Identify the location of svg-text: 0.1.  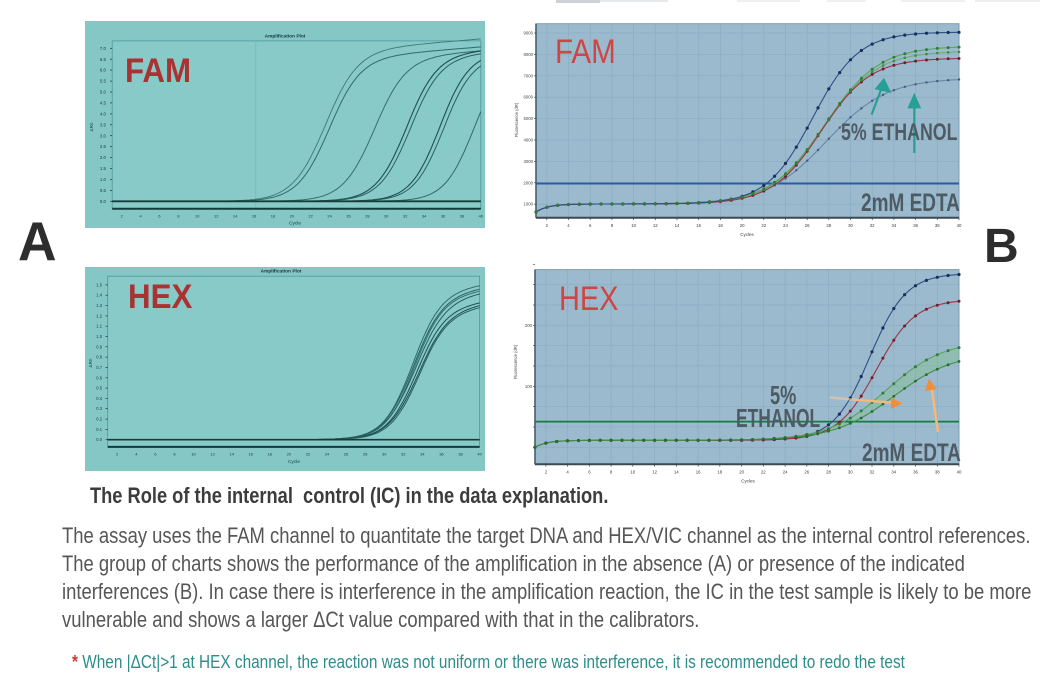
(99, 429).